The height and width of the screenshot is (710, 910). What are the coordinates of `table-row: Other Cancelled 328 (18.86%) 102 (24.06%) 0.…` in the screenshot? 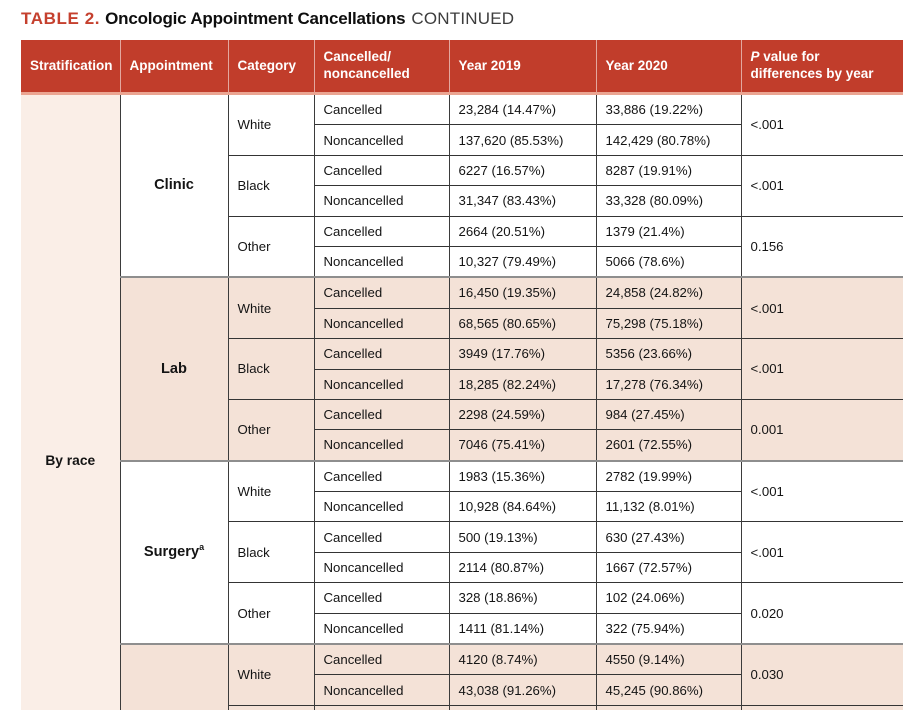 It's located at (462, 613).